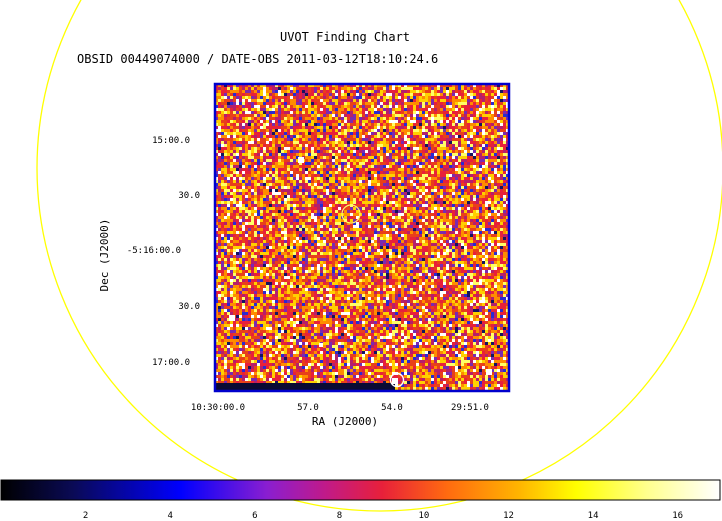 The width and height of the screenshot is (722, 521). What do you see at coordinates (254, 516) in the screenshot?
I see `colorbar-tick-label: 6` at bounding box center [254, 516].